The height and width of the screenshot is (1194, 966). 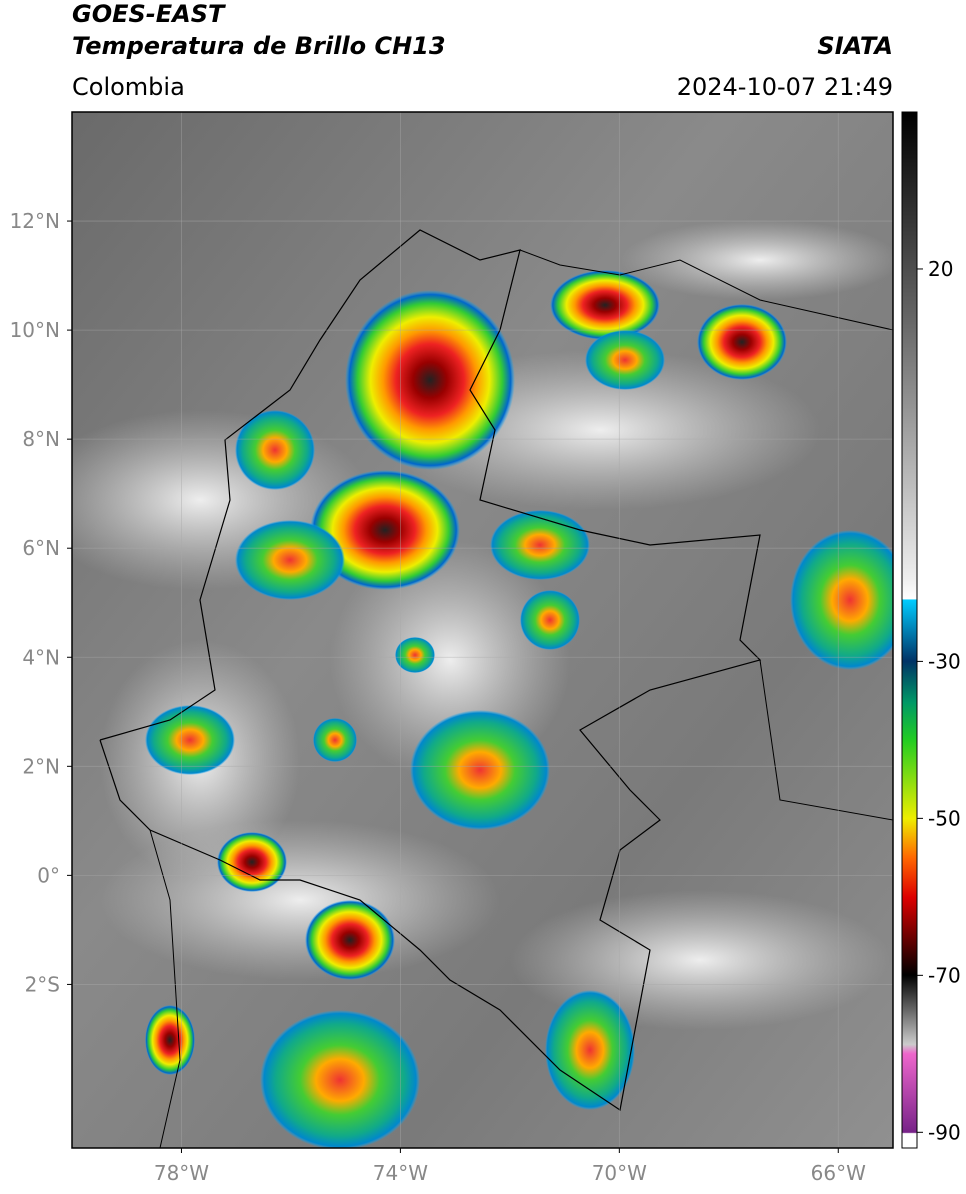 What do you see at coordinates (41, 548) in the screenshot?
I see `lat-tick-label: 6°N` at bounding box center [41, 548].